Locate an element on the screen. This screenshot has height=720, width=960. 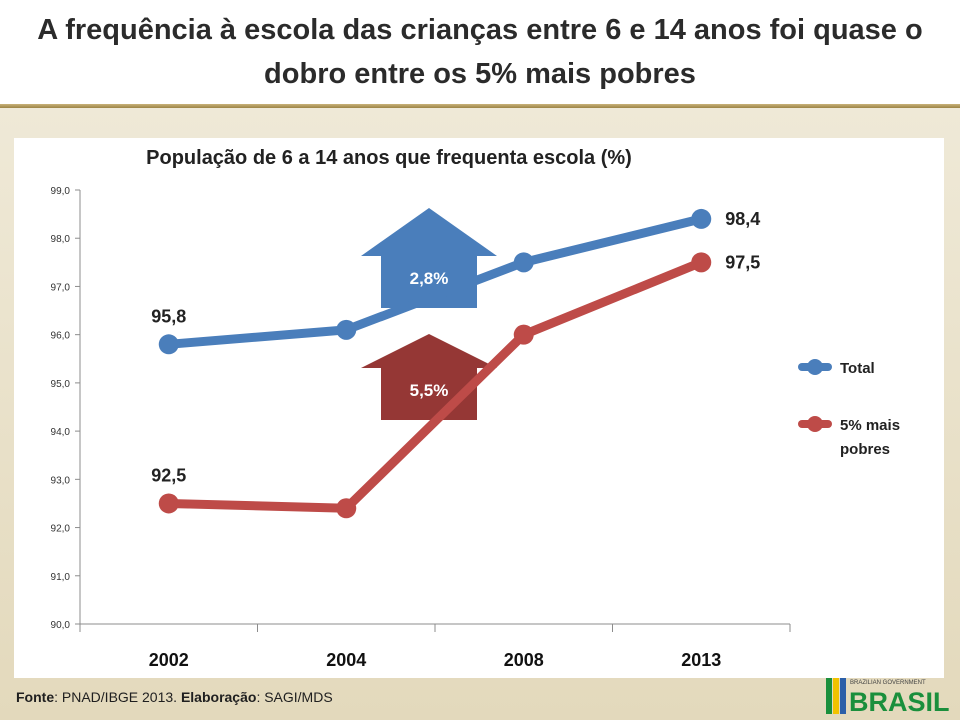
data-label: 95,8 is located at coordinates (168, 316).